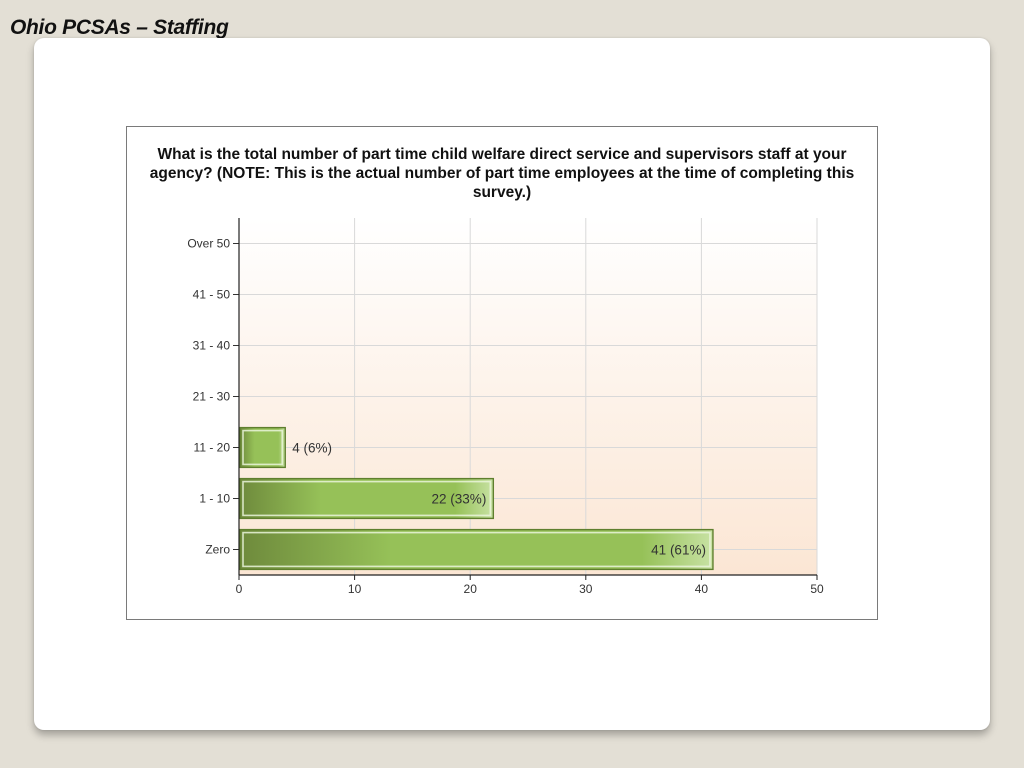 This screenshot has width=1024, height=768. What do you see at coordinates (702, 589) in the screenshot?
I see `x-tick-label: 40` at bounding box center [702, 589].